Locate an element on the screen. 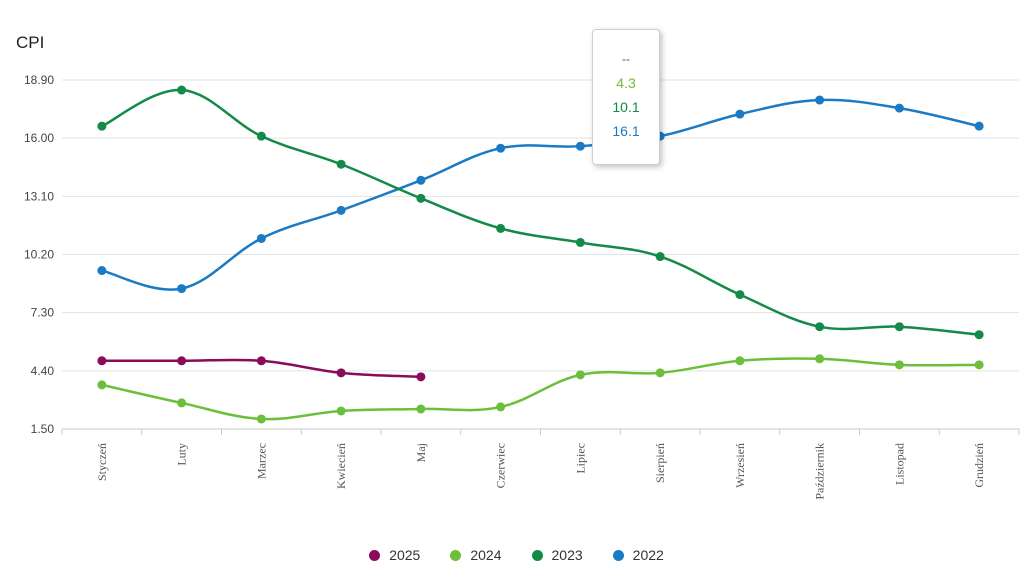 The width and height of the screenshot is (1033, 576). legend-item-2025: 2025 is located at coordinates (394, 555).